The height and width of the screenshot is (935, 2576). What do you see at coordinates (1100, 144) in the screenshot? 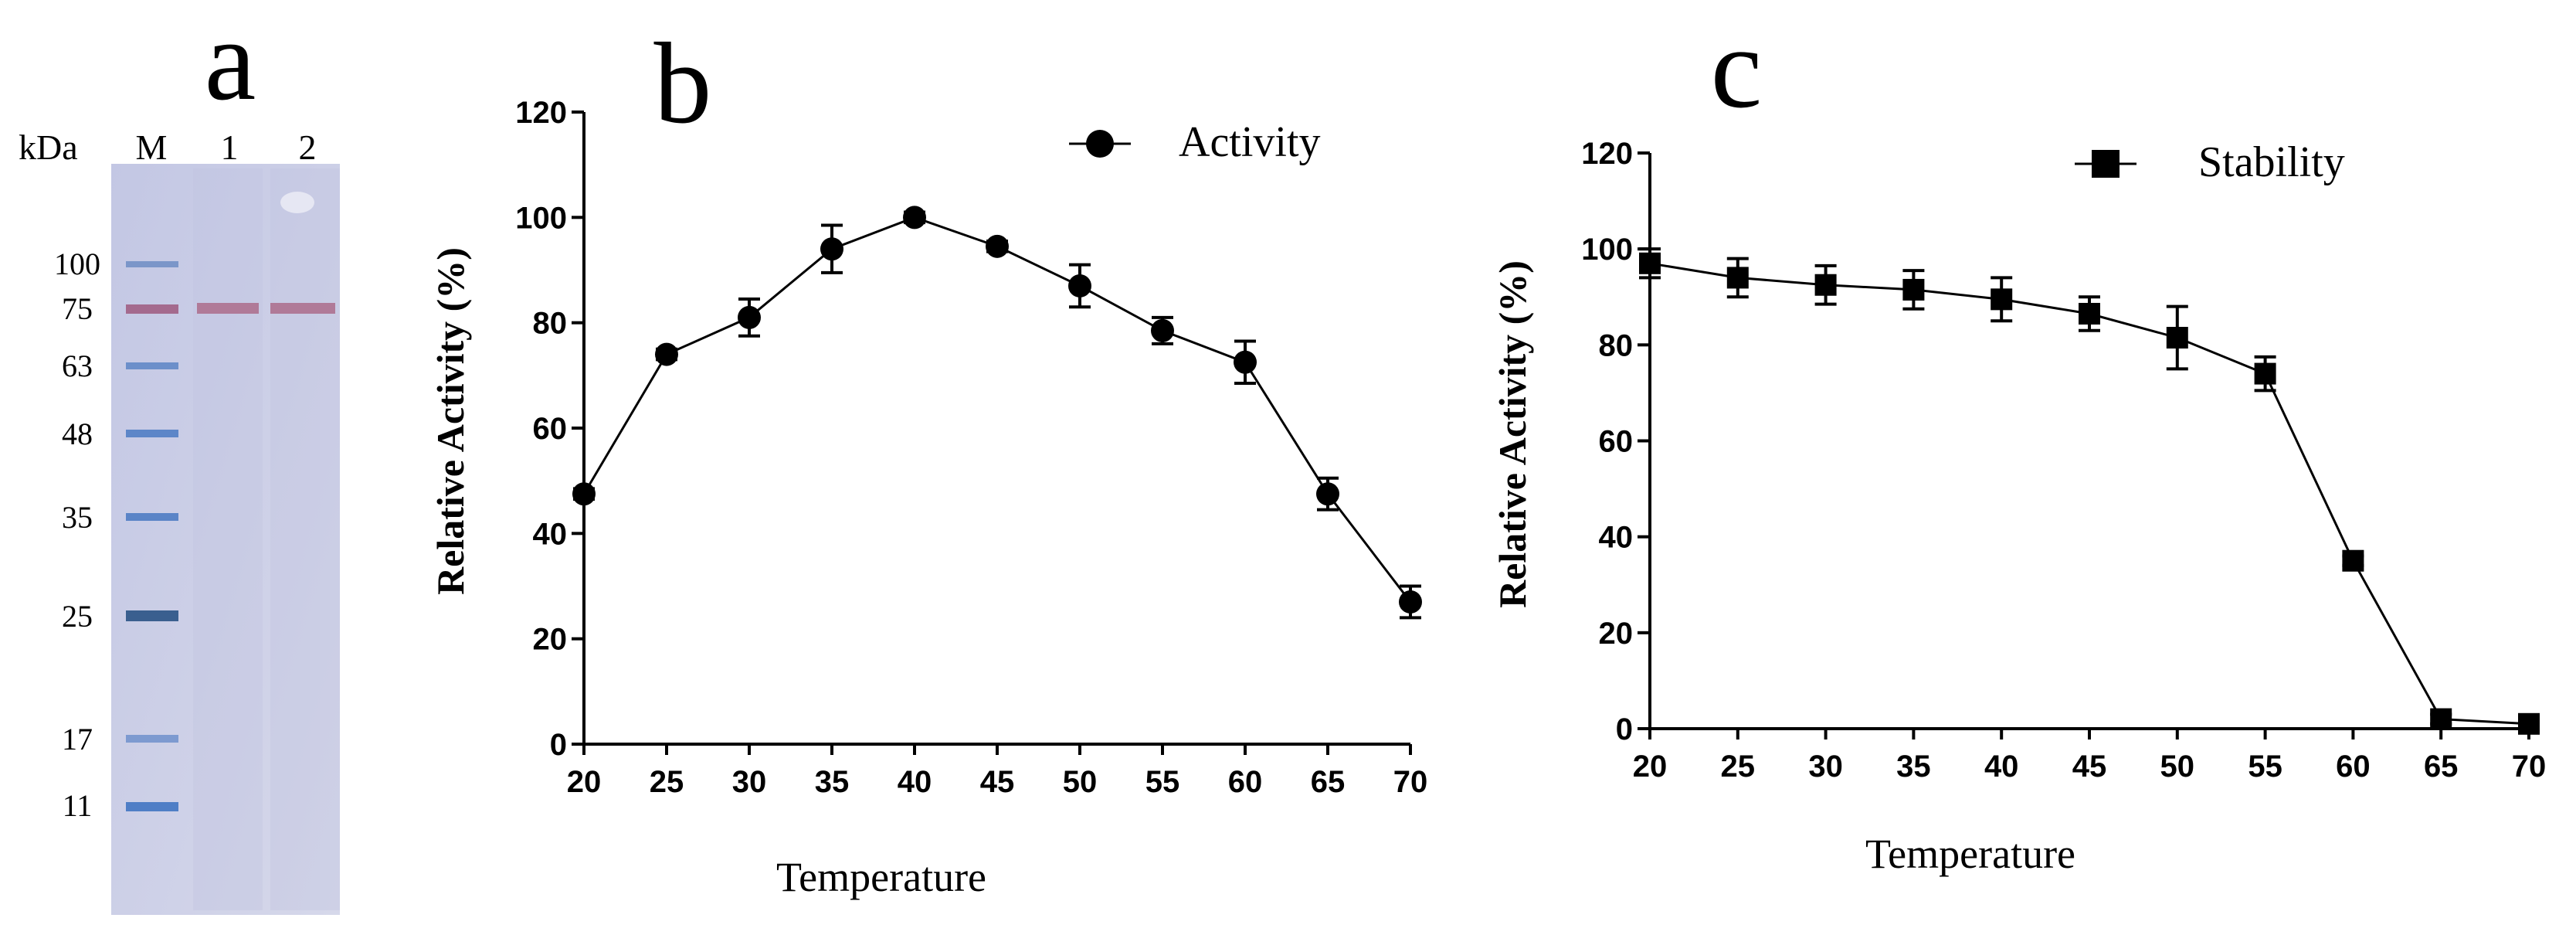
I see `activity-legend-marker` at bounding box center [1100, 144].